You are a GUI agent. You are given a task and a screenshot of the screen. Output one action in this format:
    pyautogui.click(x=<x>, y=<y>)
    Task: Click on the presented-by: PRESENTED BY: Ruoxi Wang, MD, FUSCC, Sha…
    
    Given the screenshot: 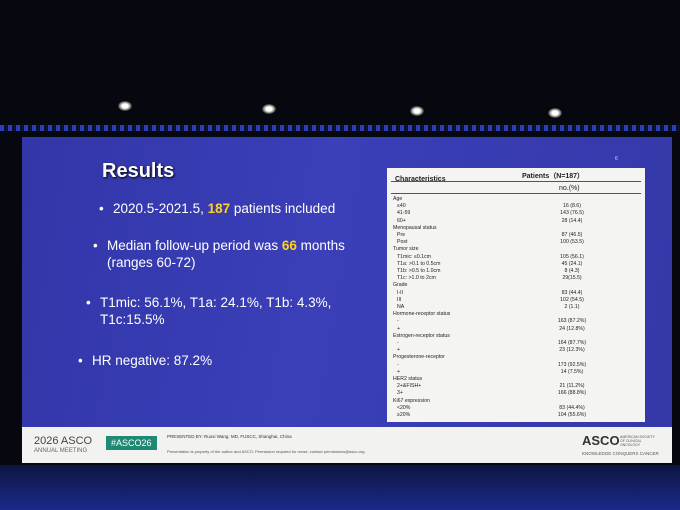 What is the action you would take?
    pyautogui.click(x=229, y=436)
    